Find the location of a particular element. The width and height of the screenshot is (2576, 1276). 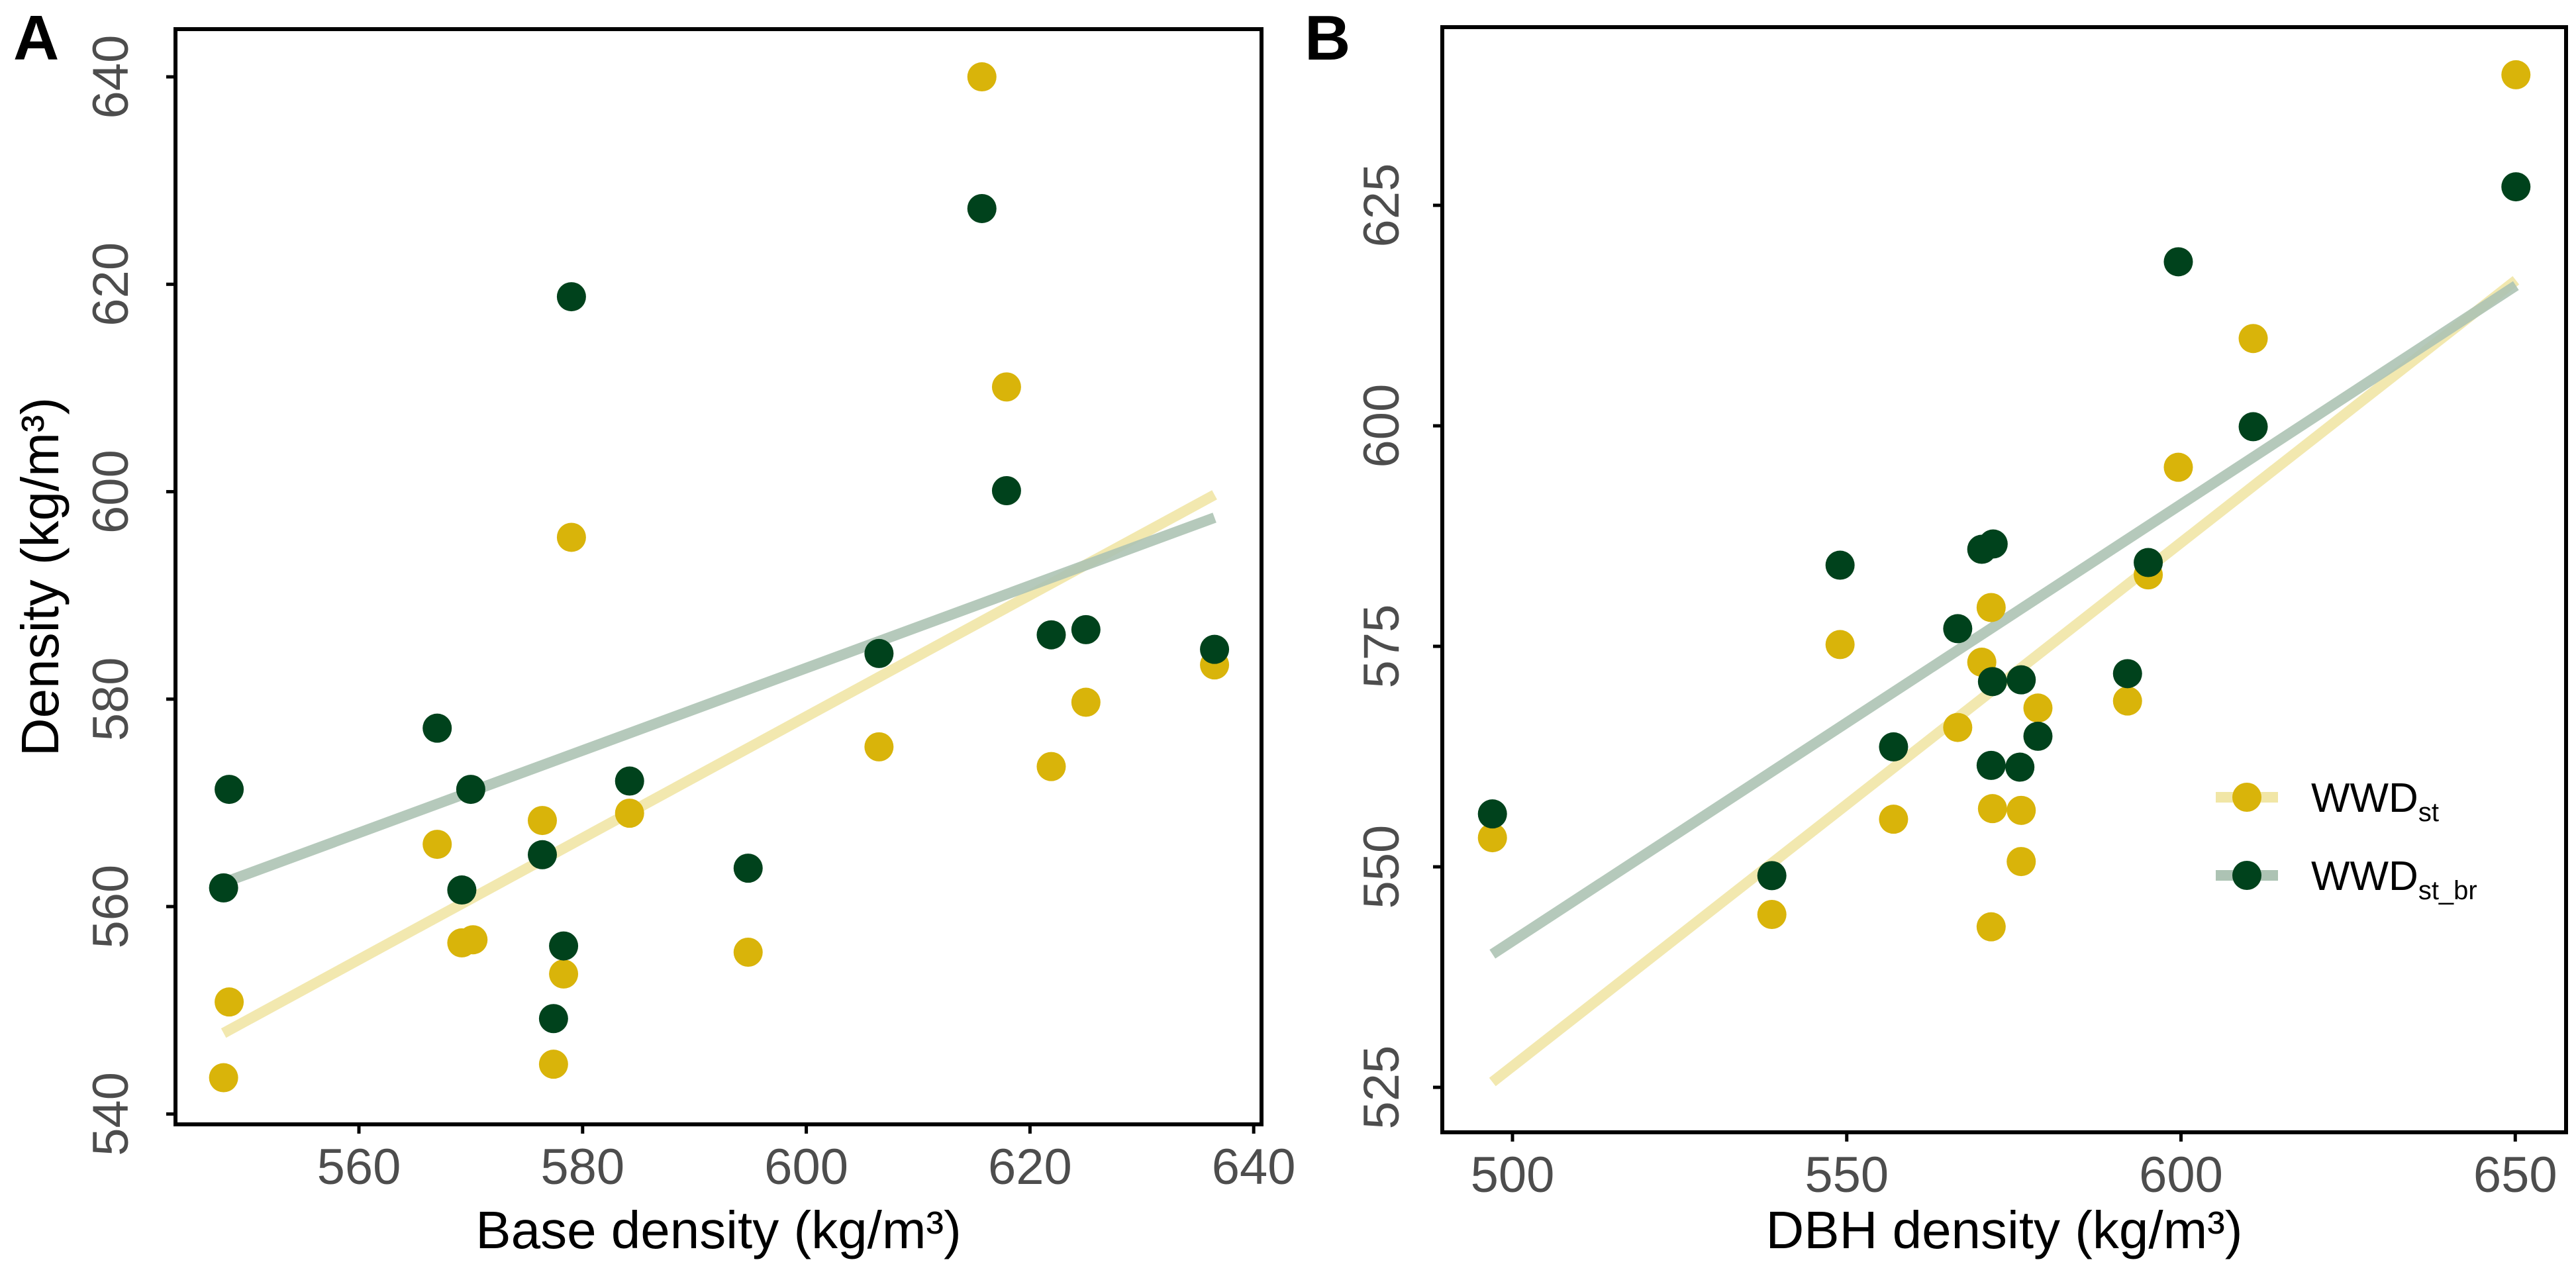

legend-label: WWDst is located at coordinates (2375, 801).